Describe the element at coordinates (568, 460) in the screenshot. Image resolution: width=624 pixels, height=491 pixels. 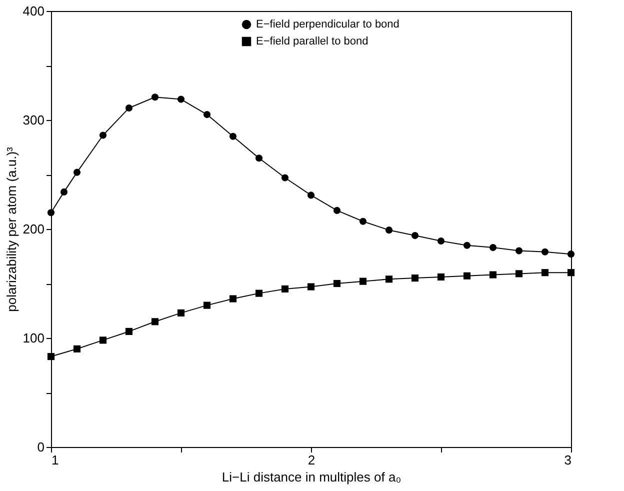
I see `x-tick-label: 3` at that location.